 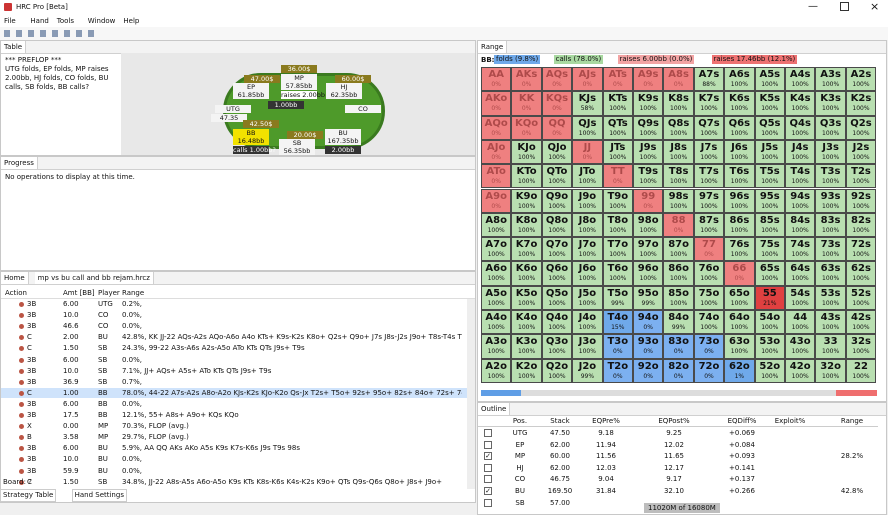 What do you see at coordinates (587, 225) in the screenshot?
I see `hand-cell: J8o 100%` at bounding box center [587, 225].